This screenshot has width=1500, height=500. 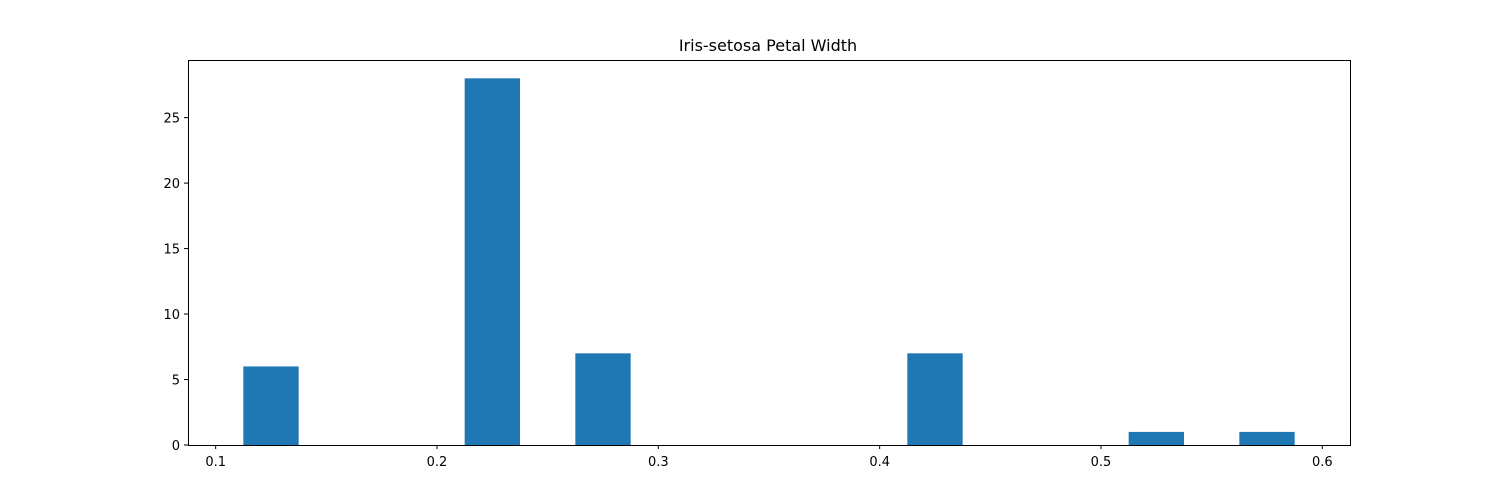 What do you see at coordinates (171, 119) in the screenshot?
I see `y-tick-label: 25` at bounding box center [171, 119].